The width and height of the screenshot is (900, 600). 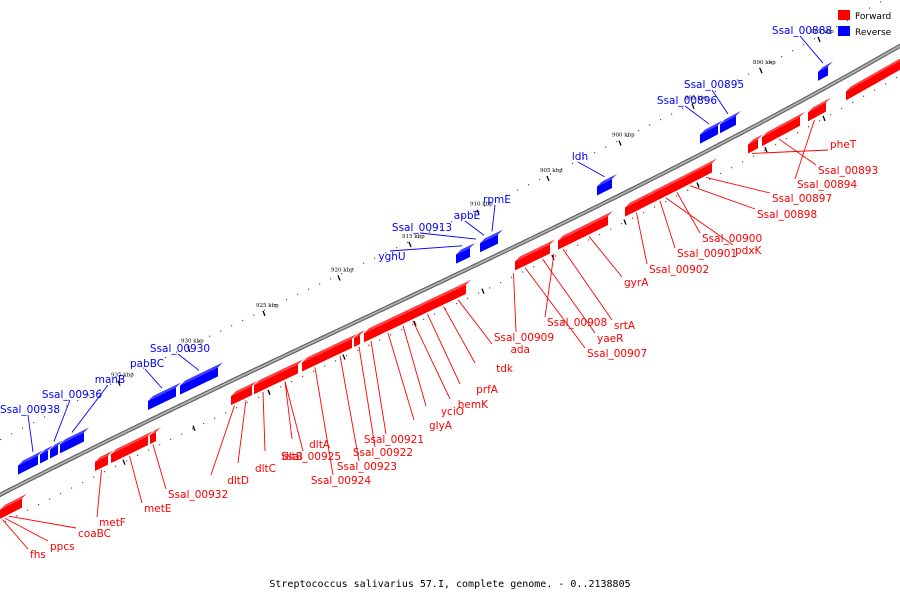 I want to click on forward-gene-label-10: srtA, so click(x=599, y=290).